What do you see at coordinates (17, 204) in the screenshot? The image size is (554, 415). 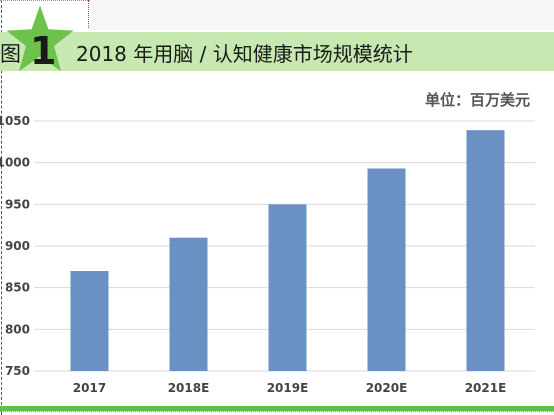 I see `y-tick-label: 950` at bounding box center [17, 204].